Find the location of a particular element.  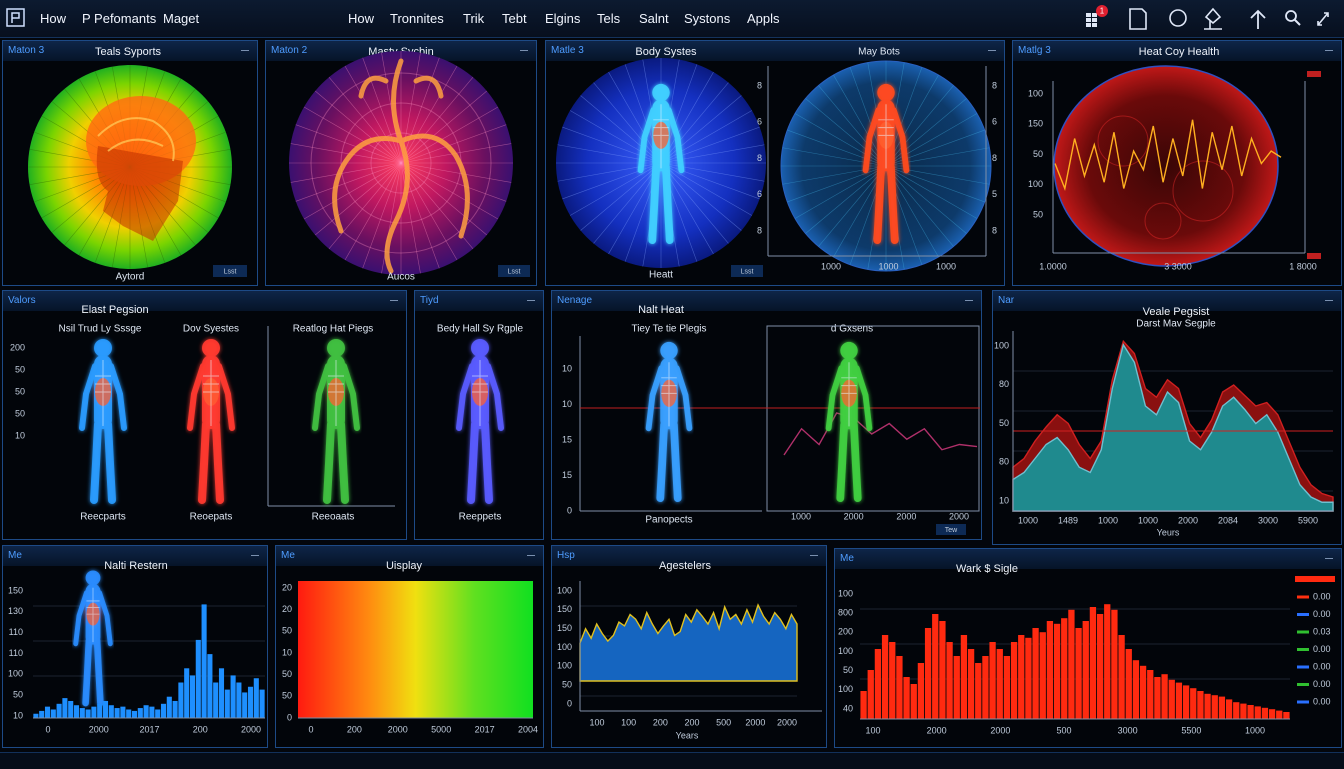

nav-item: Tronnites is located at coordinates (417, 18).